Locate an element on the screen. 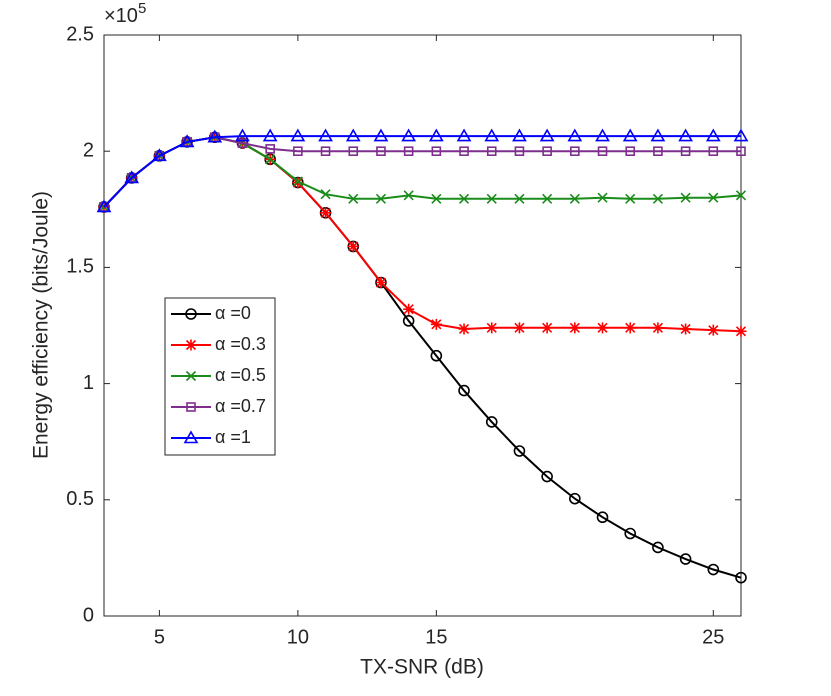 This screenshot has width=831, height=696. legend-label: α =0.3 is located at coordinates (240, 344).